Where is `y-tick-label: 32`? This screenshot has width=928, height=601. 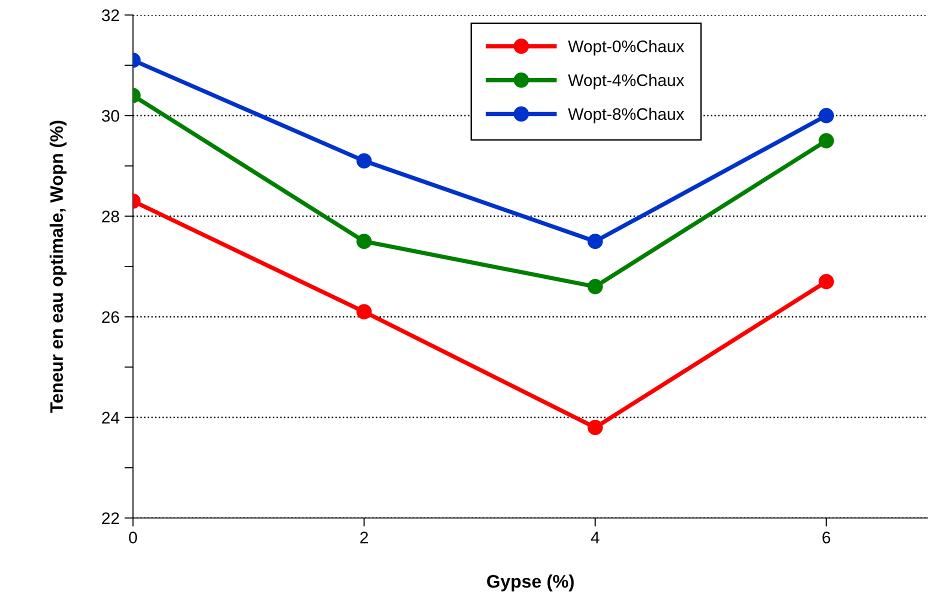 y-tick-label: 32 is located at coordinates (110, 15).